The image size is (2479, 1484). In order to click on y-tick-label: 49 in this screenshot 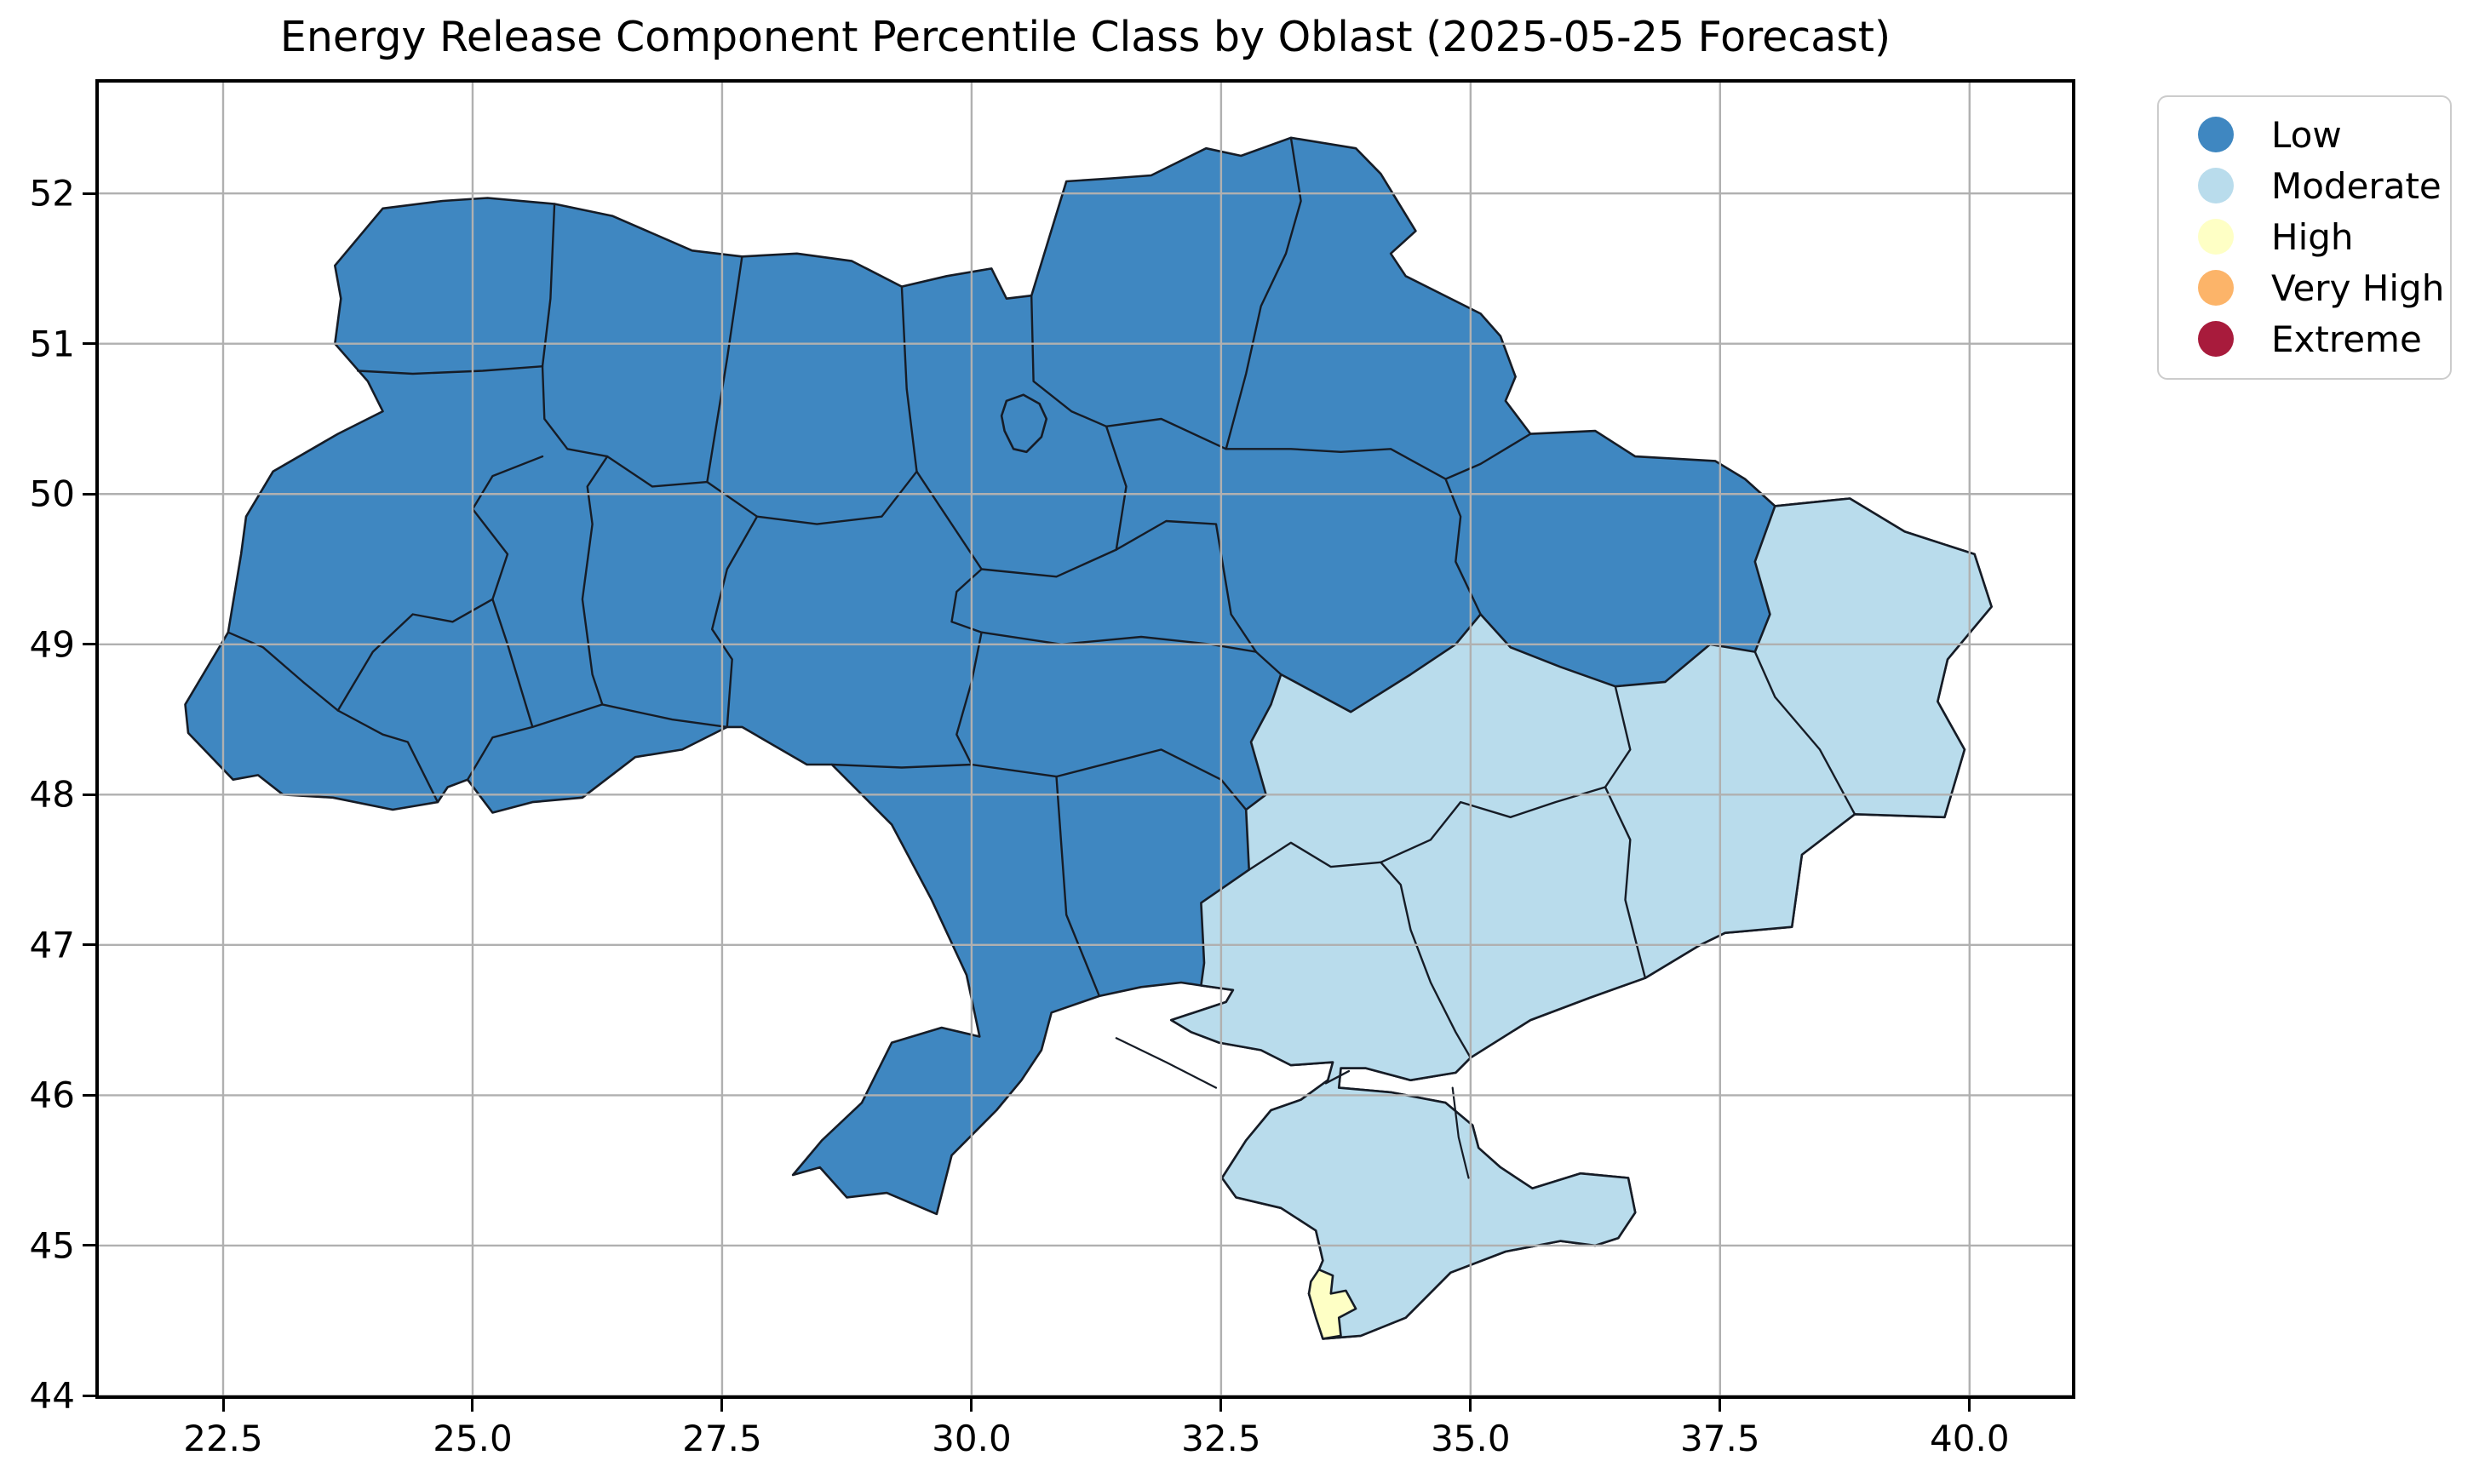, I will do `click(52, 644)`.